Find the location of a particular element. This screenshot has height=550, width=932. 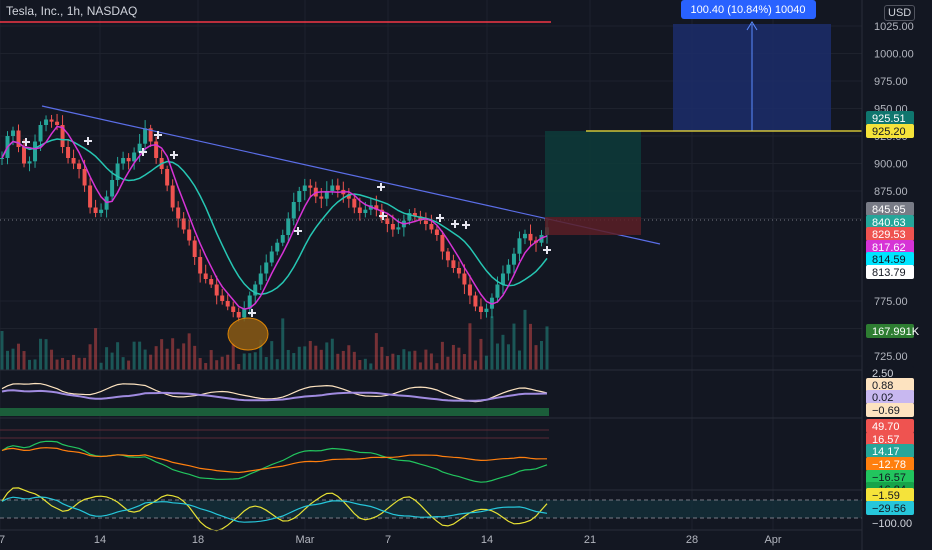

price-label-text: 817.62 is located at coordinates (889, 248).